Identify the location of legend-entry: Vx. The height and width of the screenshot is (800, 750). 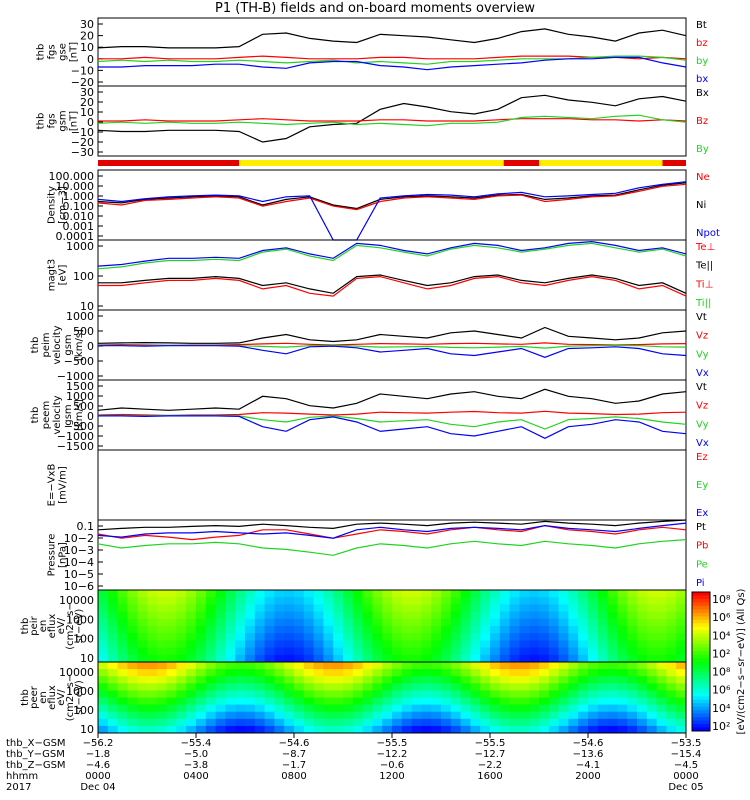
(702, 443).